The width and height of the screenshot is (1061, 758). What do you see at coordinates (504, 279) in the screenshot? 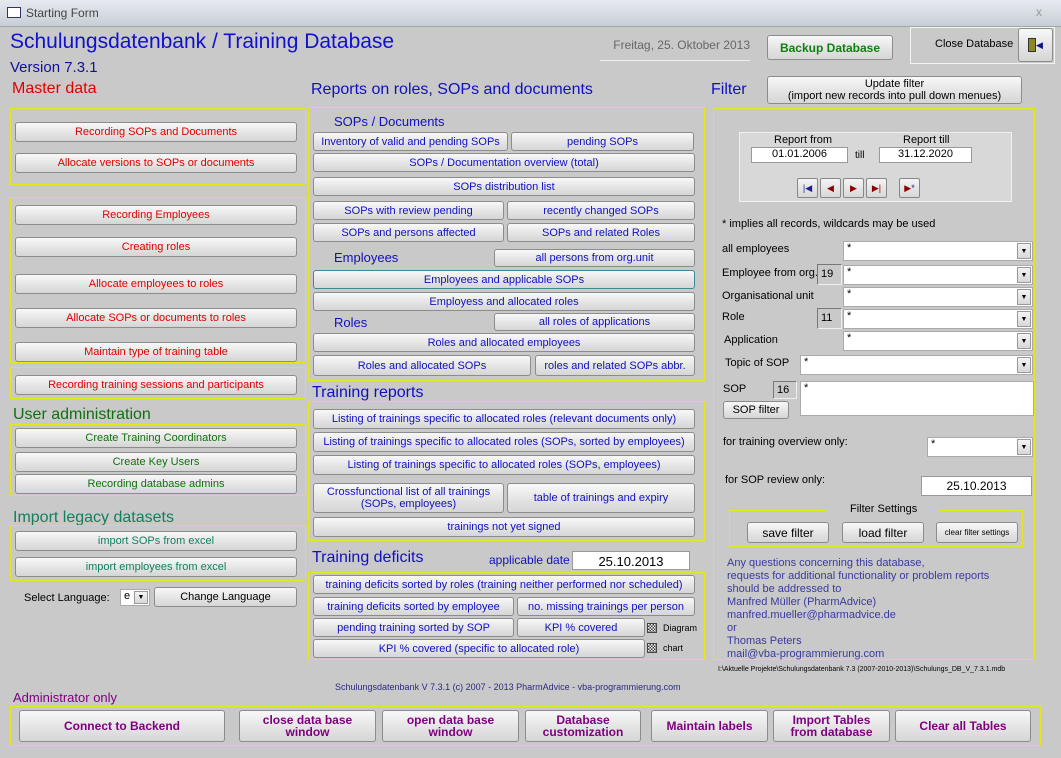
I see `employees-applicable-sops-button: Employees and applicable SOPs` at bounding box center [504, 279].